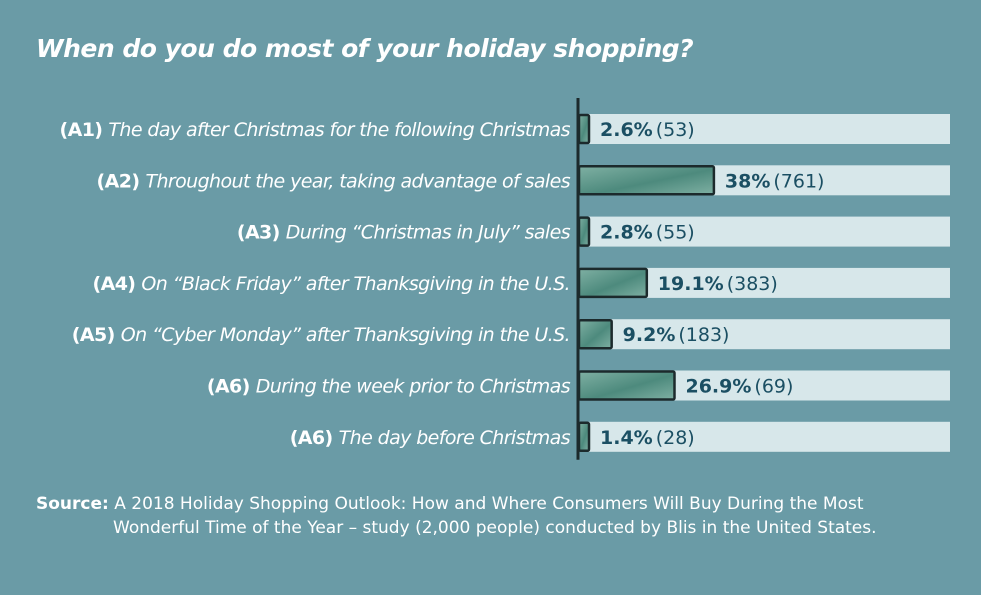 This screenshot has width=981, height=595. What do you see at coordinates (117, 284) in the screenshot?
I see `category-code: (A4)` at bounding box center [117, 284].